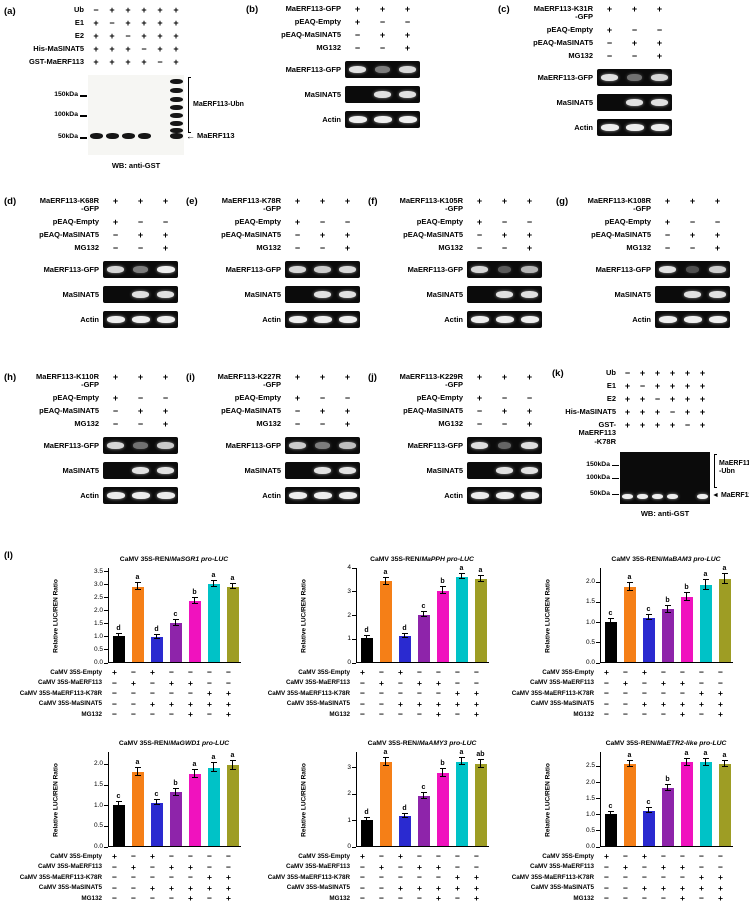 The width and height of the screenshot is (749, 919). I want to click on y-tick-label: 0.0, so click(98, 662).